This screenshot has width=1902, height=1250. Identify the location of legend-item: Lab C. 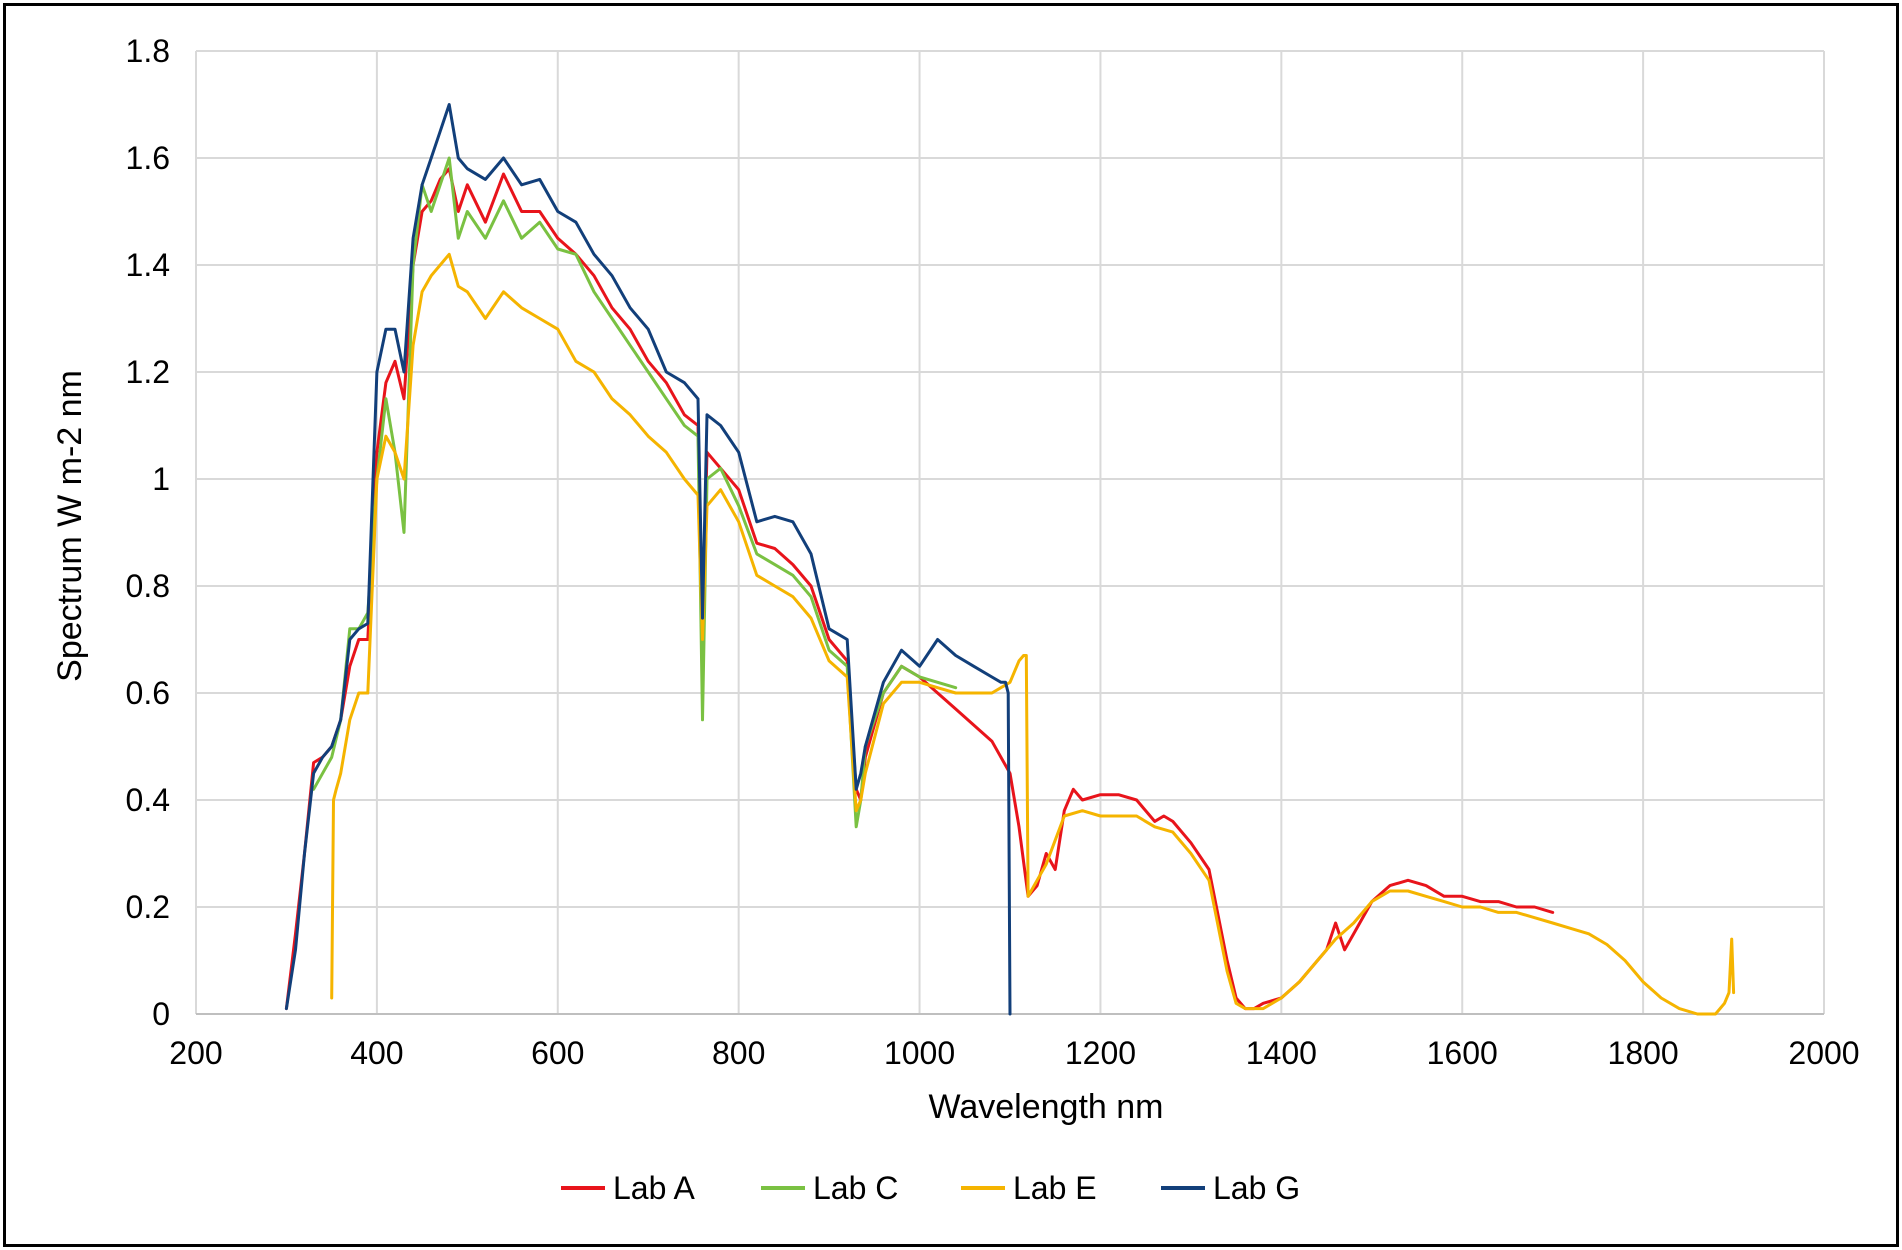
(829, 1188).